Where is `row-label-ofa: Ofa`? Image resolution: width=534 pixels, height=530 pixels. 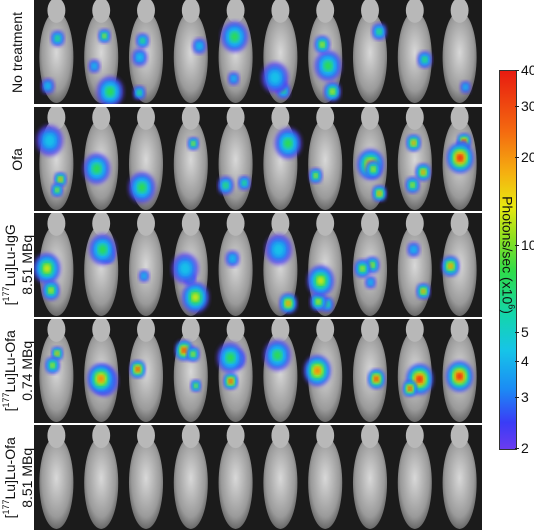 row-label-ofa: Ofa is located at coordinates (17, 159).